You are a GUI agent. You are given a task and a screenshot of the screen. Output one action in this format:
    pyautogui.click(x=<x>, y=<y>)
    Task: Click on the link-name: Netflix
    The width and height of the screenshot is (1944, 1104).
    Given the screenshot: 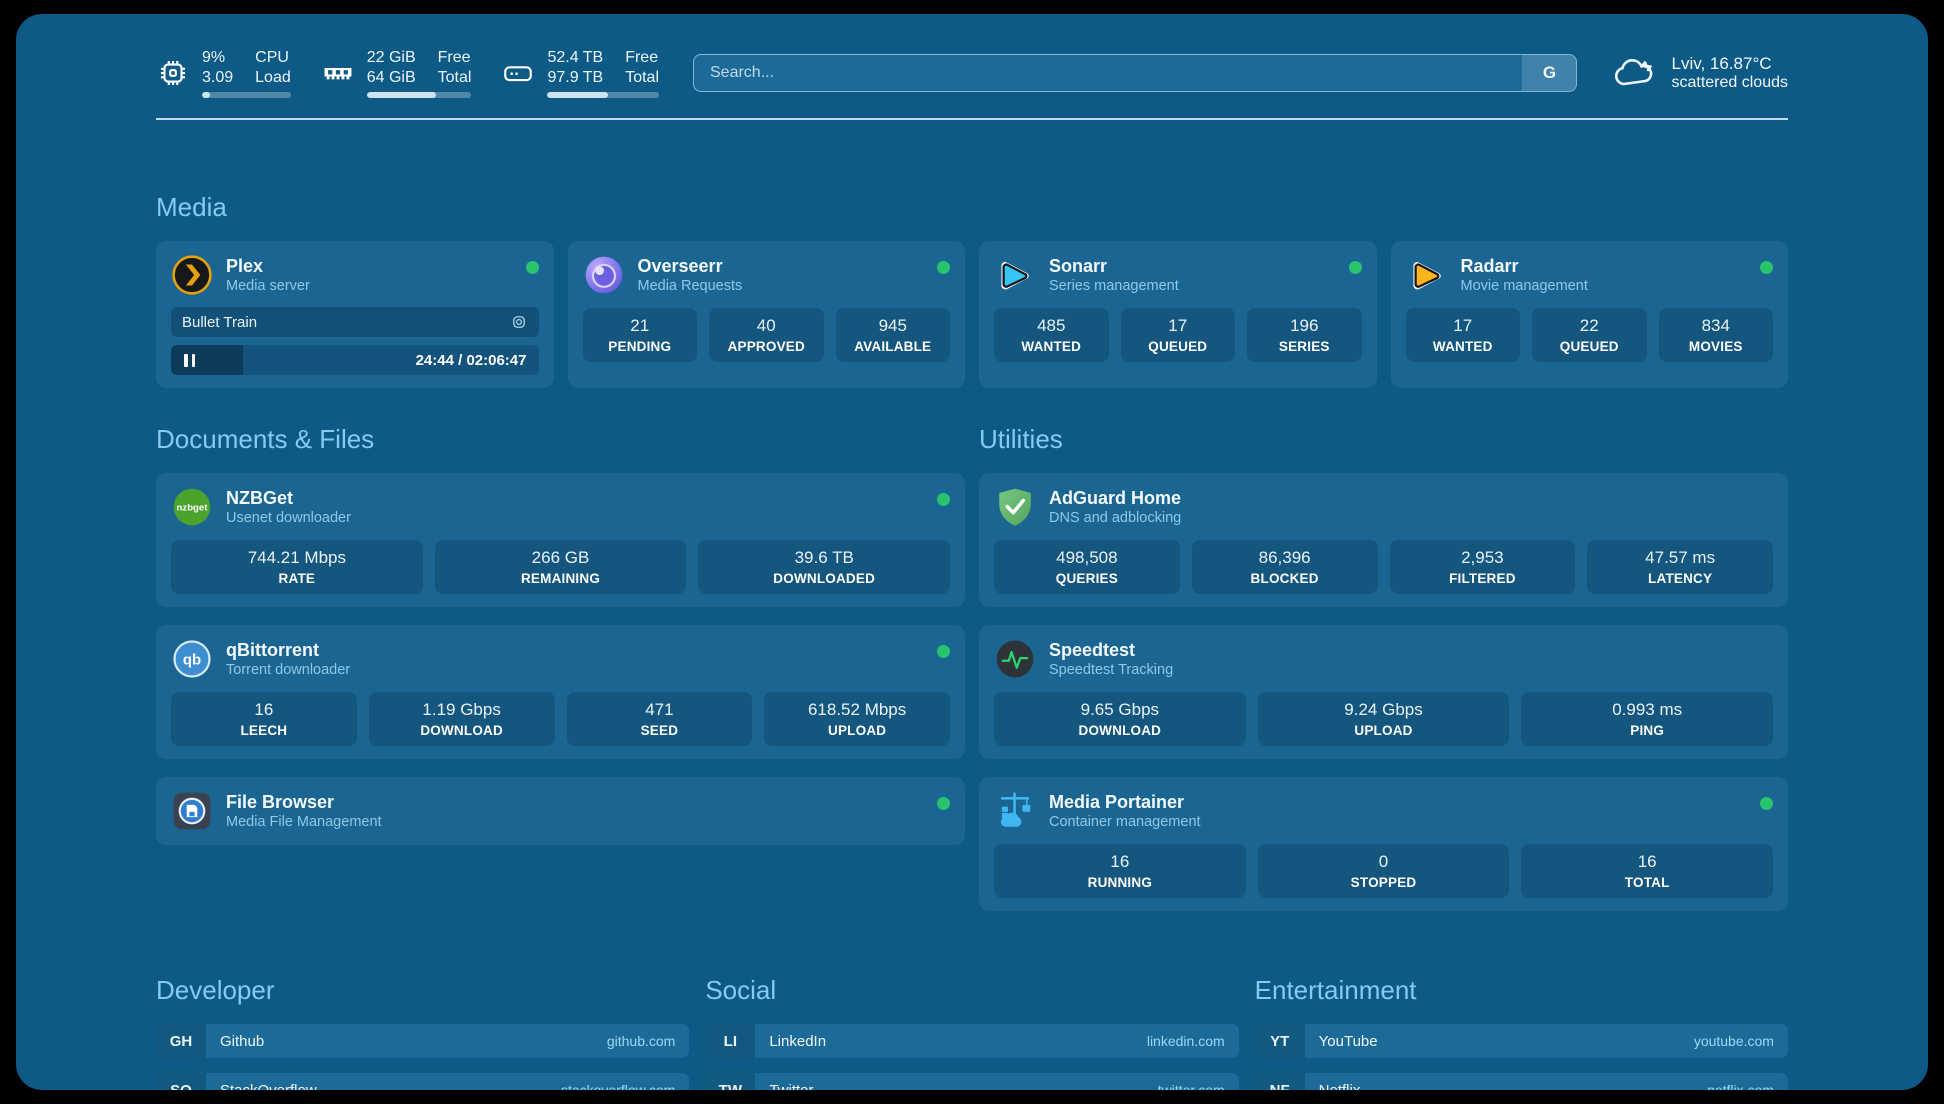 What is the action you would take?
    pyautogui.click(x=1339, y=1086)
    